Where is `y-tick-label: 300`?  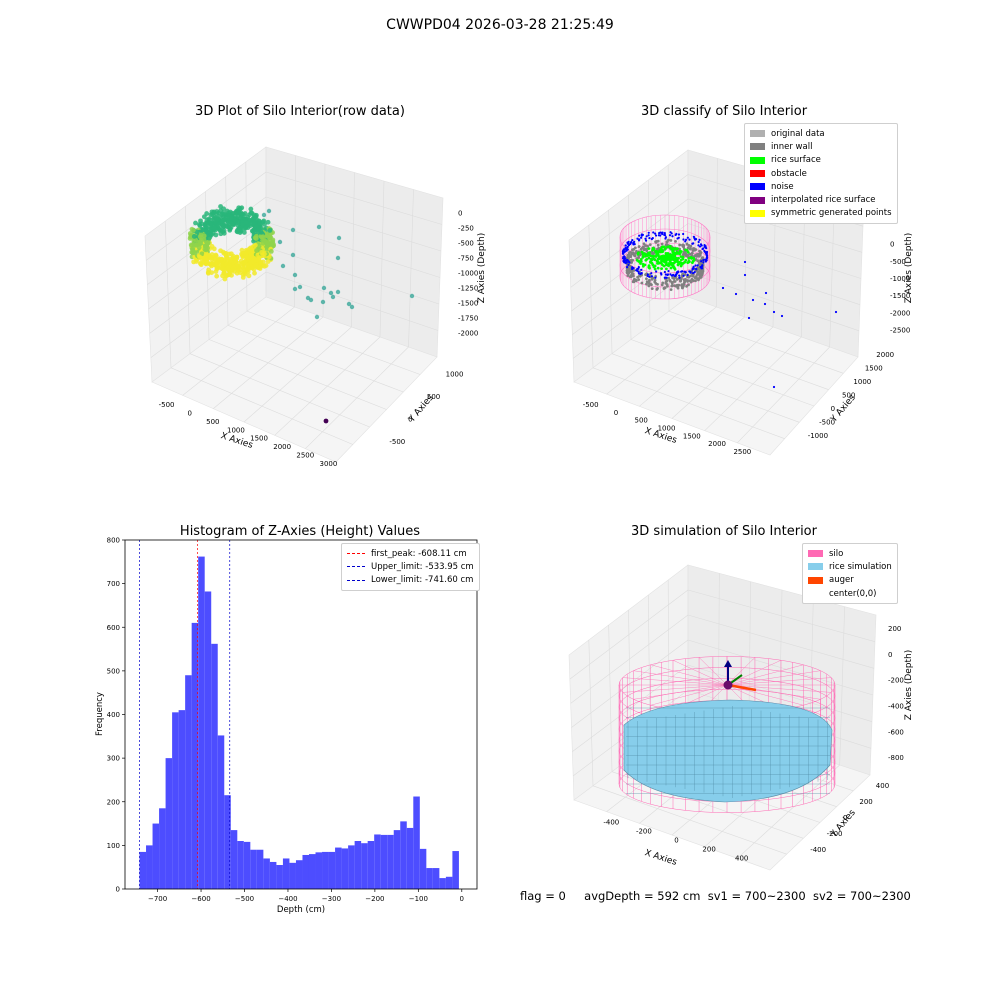 y-tick-label: 300 is located at coordinates (113, 759).